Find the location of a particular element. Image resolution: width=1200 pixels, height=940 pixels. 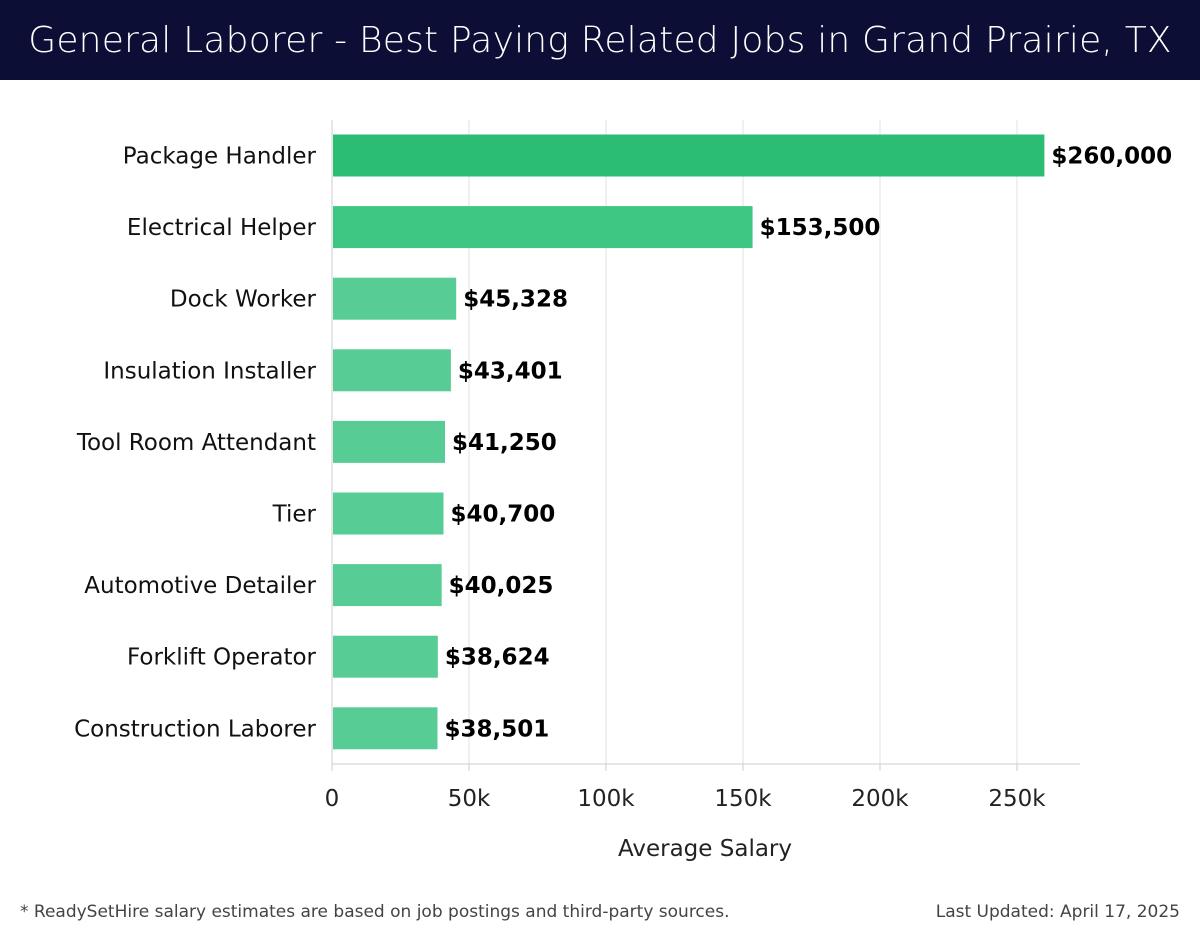

value-label: $45,328 is located at coordinates (515, 300).